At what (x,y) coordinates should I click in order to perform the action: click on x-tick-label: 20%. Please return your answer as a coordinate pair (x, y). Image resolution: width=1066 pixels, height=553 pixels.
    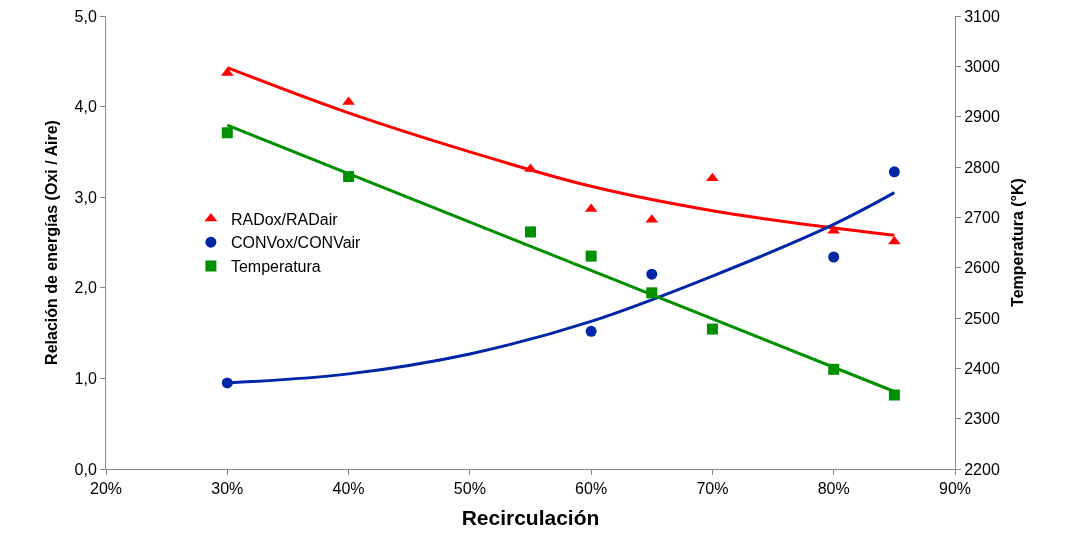
    Looking at the image, I should click on (106, 489).